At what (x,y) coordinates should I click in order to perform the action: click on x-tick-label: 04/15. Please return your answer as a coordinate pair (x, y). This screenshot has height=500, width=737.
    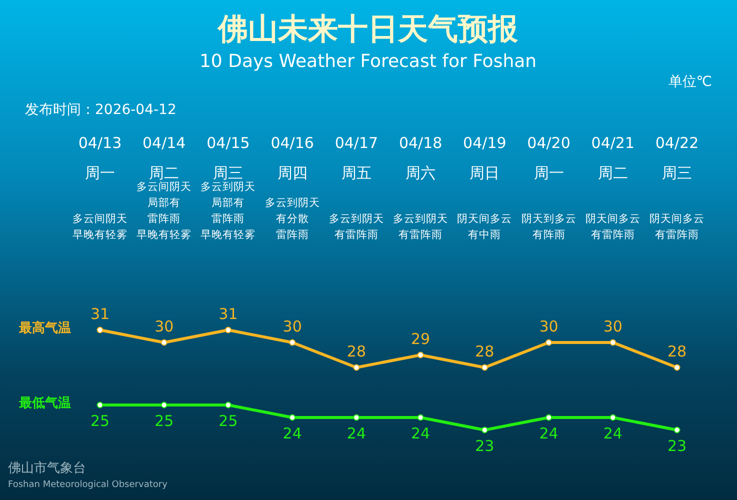
    Looking at the image, I should click on (228, 143).